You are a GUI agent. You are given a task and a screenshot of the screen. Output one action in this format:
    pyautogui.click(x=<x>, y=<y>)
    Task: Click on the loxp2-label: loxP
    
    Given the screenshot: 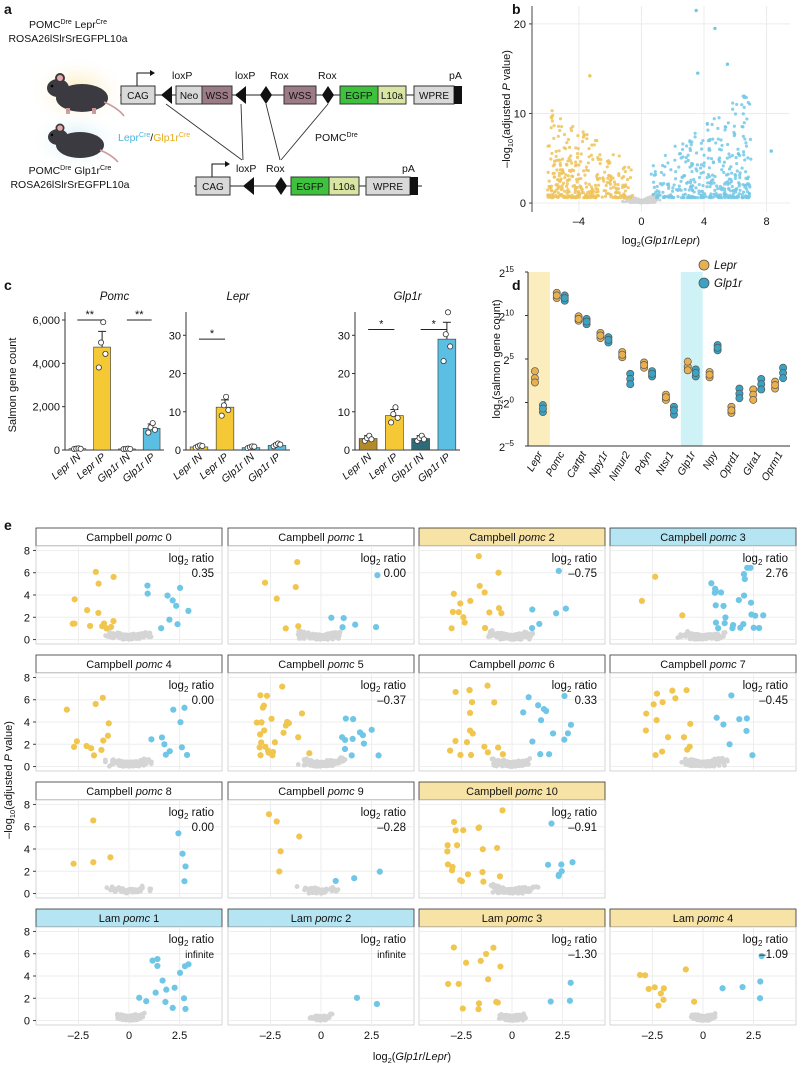 What is the action you would take?
    pyautogui.click(x=245, y=76)
    